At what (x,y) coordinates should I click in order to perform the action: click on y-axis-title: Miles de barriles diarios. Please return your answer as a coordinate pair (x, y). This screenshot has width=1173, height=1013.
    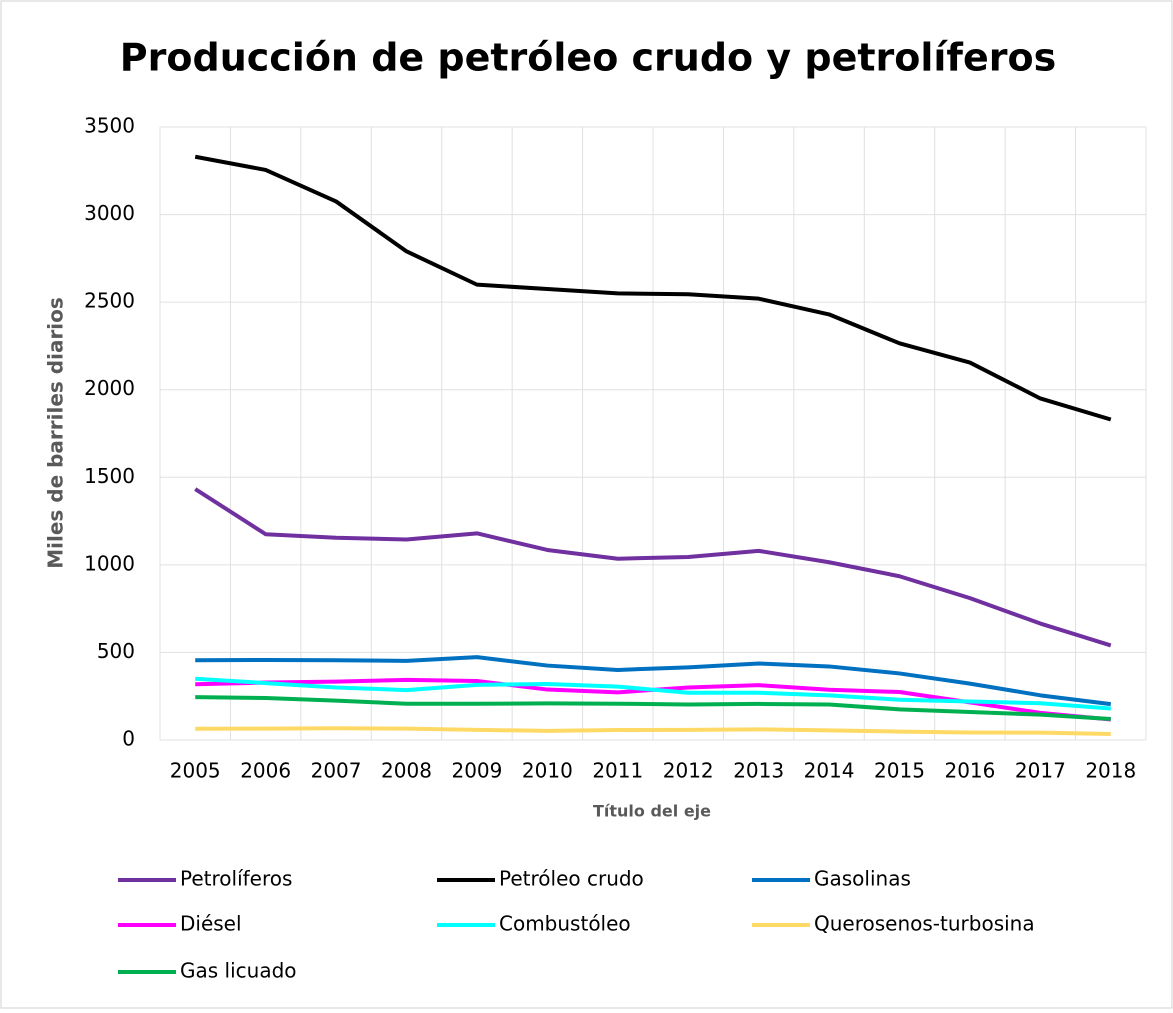
    Looking at the image, I should click on (56, 433).